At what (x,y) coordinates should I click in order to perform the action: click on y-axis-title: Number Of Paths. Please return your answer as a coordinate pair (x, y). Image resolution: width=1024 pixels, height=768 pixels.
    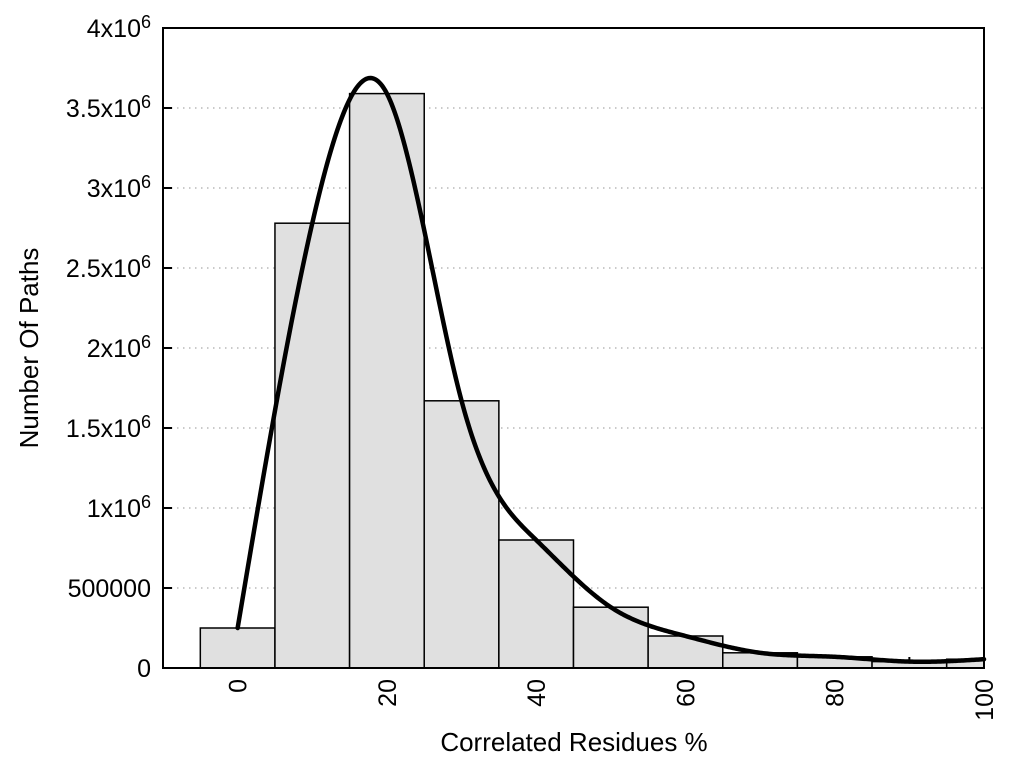
    Looking at the image, I should click on (29, 348).